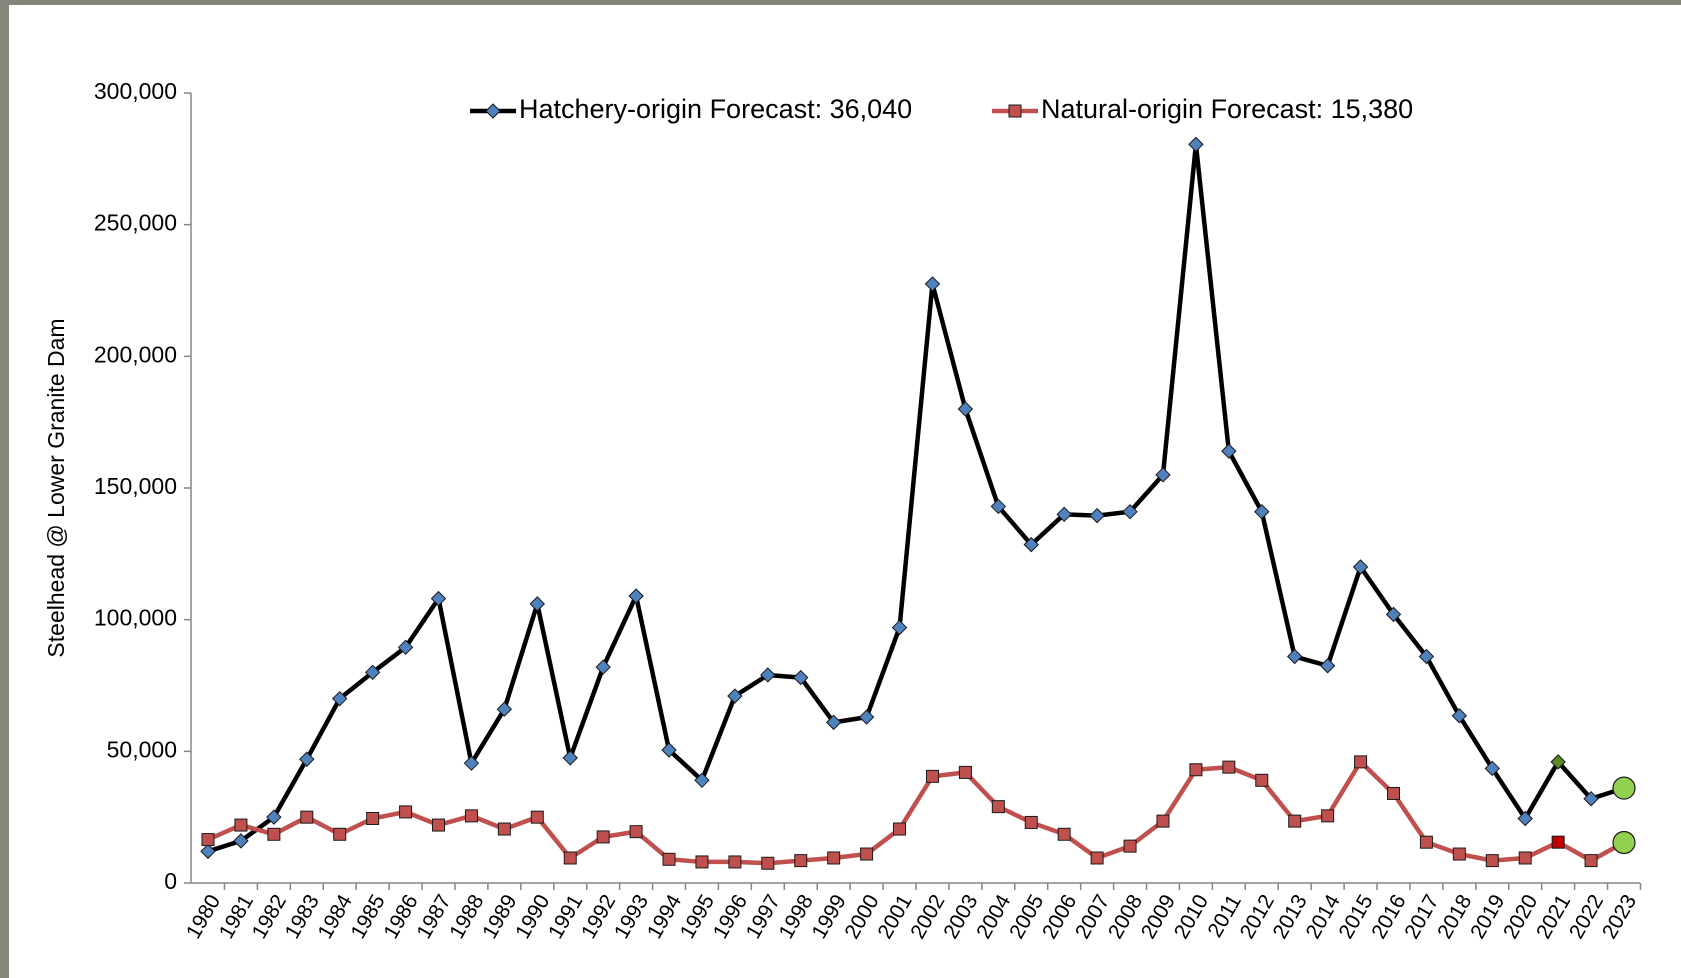 The height and width of the screenshot is (978, 1681). Describe the element at coordinates (56, 487) in the screenshot. I see `y-axis-title: Steelhead @ Lower Granite Dam` at that location.